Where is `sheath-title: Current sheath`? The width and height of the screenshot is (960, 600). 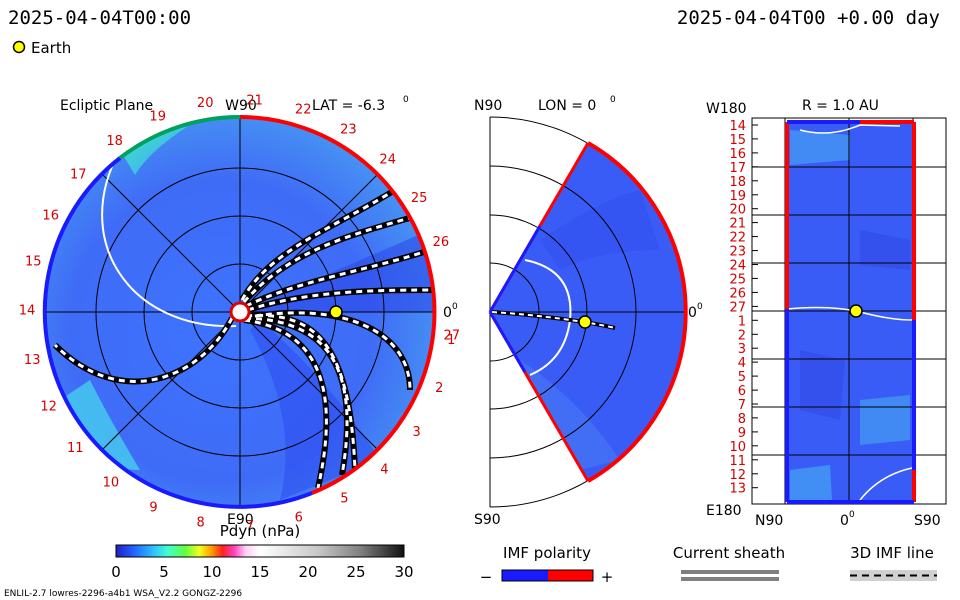
sheath-title: Current sheath is located at coordinates (729, 553).